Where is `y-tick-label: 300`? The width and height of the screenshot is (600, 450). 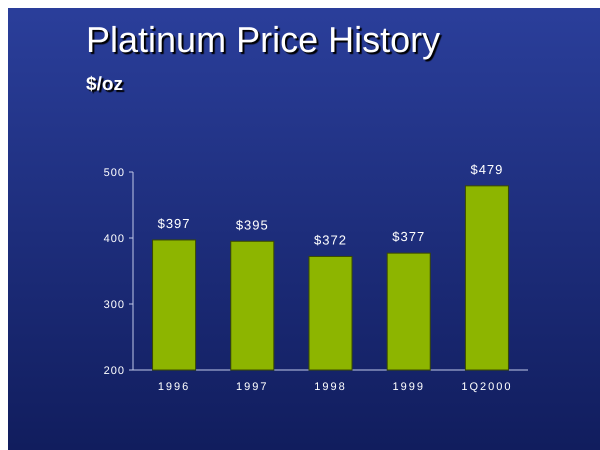
y-tick-label: 300 is located at coordinates (114, 304).